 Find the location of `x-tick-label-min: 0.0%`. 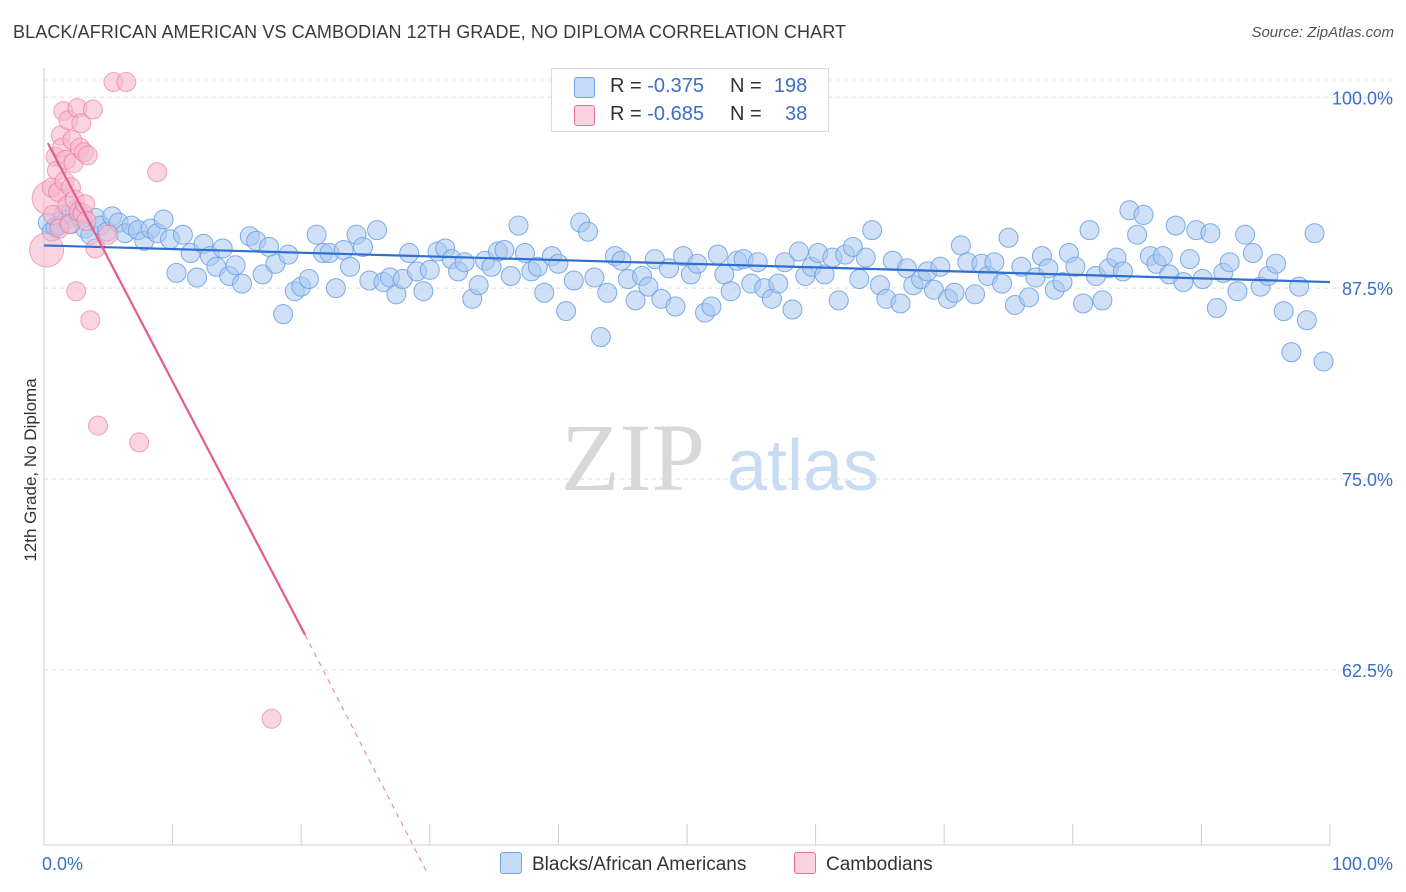

x-tick-label-min: 0.0% is located at coordinates (62, 864).